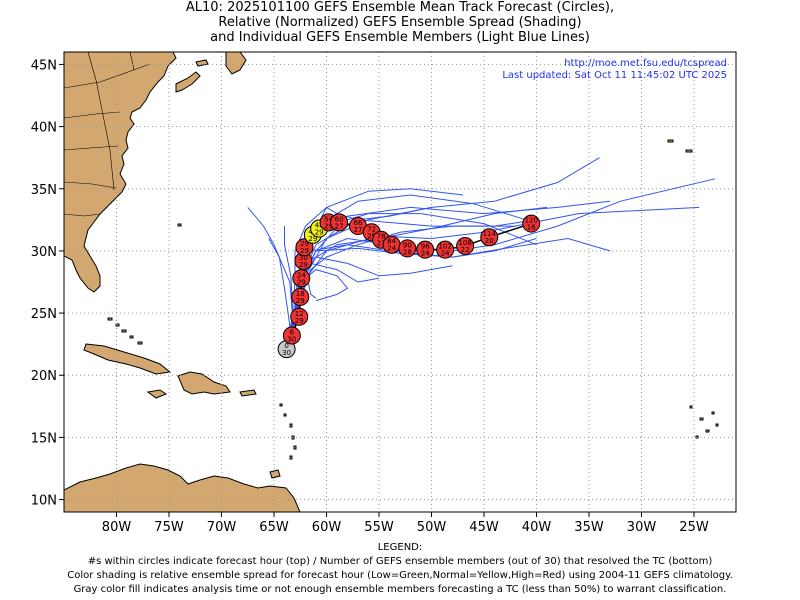  I want to click on forecast-hour-label: 60, so click(339, 219).